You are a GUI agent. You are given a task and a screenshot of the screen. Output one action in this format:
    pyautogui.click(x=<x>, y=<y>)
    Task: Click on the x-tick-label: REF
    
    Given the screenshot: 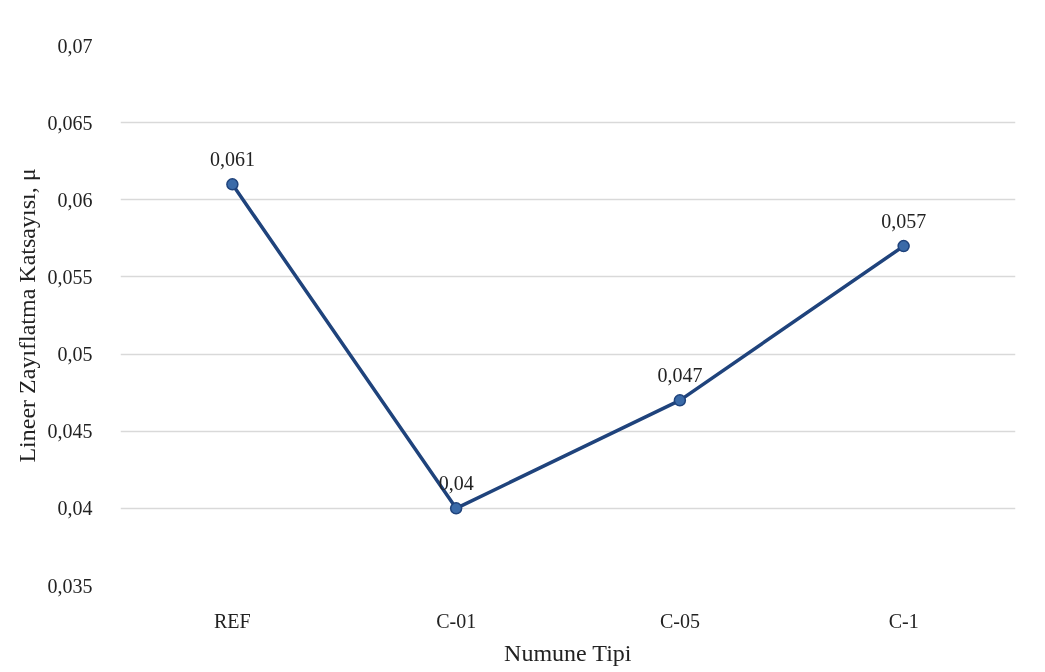 What is the action you would take?
    pyautogui.click(x=232, y=620)
    